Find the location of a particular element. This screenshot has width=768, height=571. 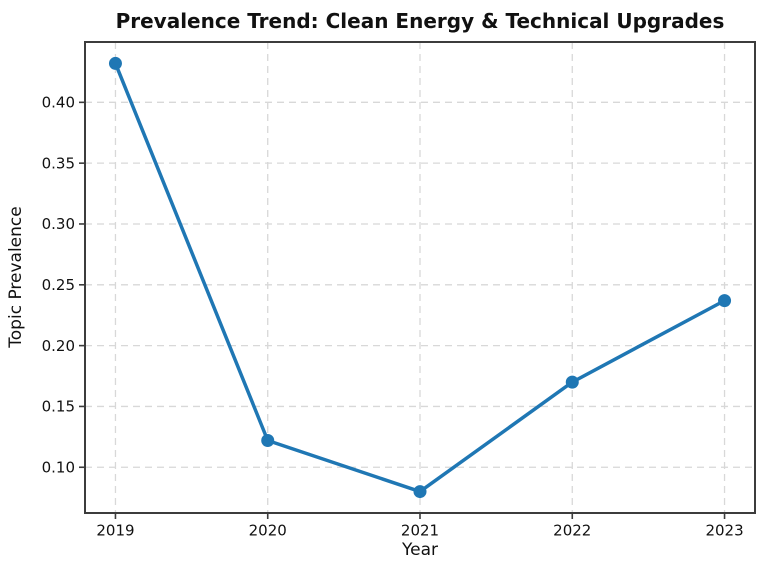

y-tick-label: 0.35 is located at coordinates (58, 163).